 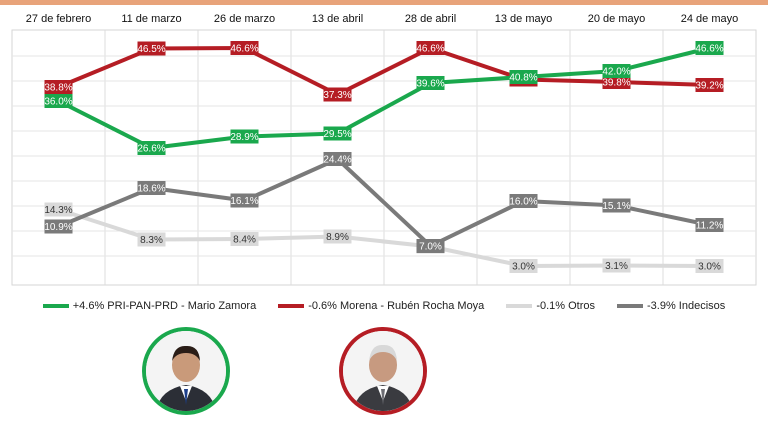 What do you see at coordinates (616, 19) in the screenshot?
I see `x-tick-label: 20 de mayo` at bounding box center [616, 19].